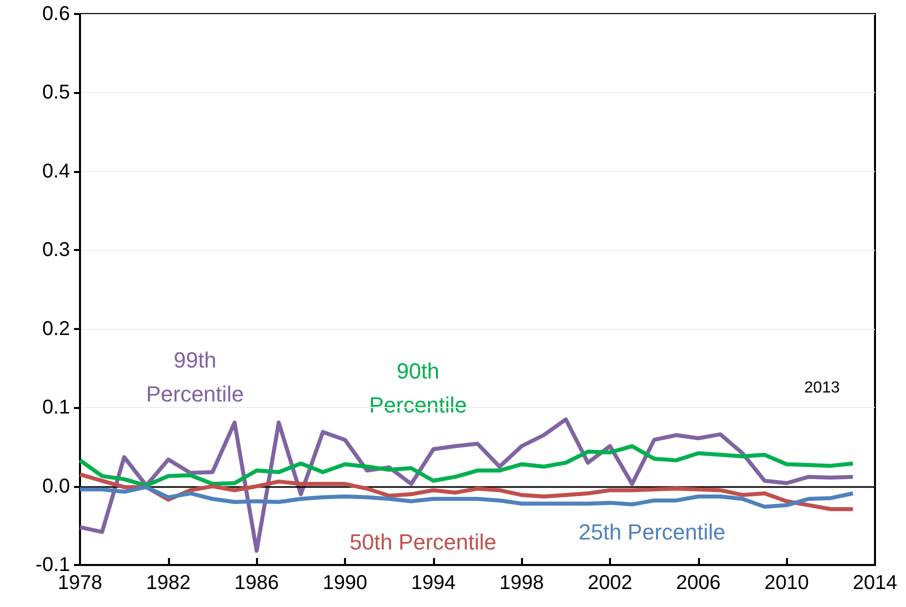 The width and height of the screenshot is (906, 607). Describe the element at coordinates (652, 532) in the screenshot. I see `series-label: 25th Percentile` at that location.